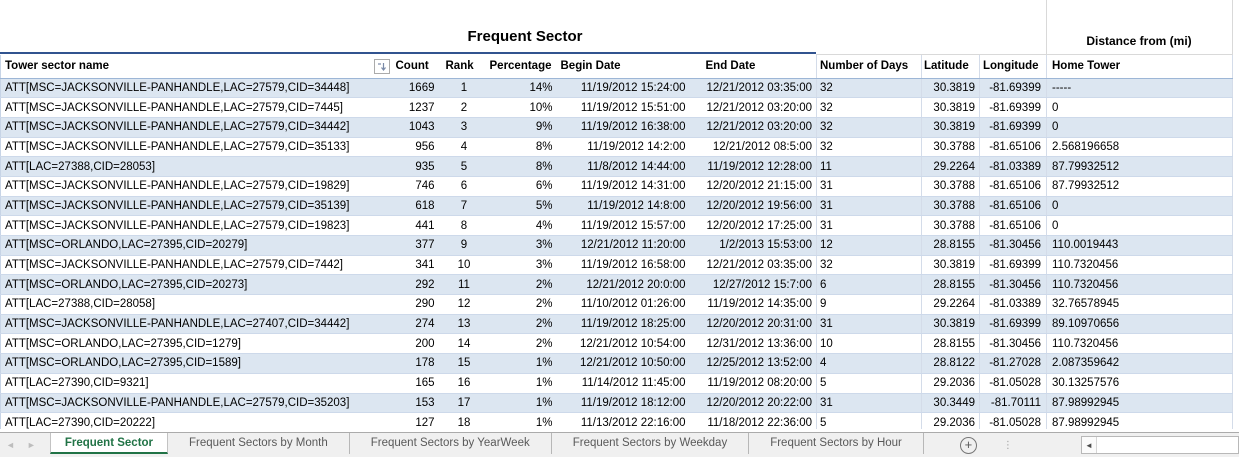 The image size is (1239, 457). What do you see at coordinates (464, 147) in the screenshot?
I see `cell: 4` at bounding box center [464, 147].